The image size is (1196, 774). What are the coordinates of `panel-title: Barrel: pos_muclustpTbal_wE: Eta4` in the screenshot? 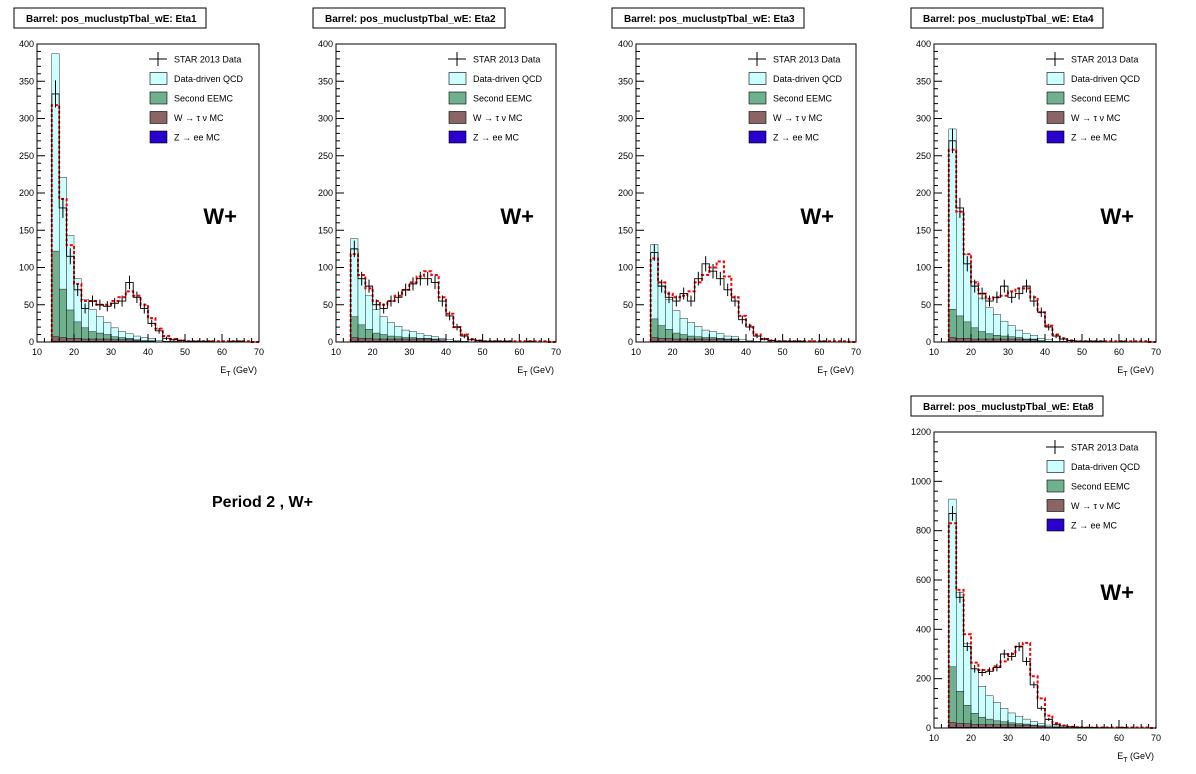 It's located at (1008, 19).